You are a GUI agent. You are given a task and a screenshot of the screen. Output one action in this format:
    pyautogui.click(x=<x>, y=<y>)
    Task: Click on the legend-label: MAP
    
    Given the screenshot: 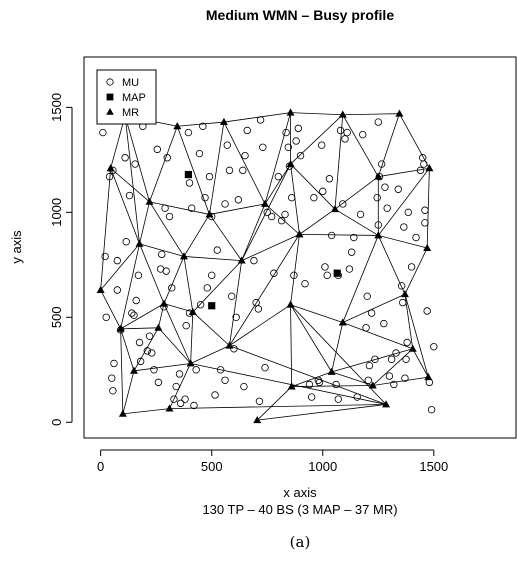 What is the action you would take?
    pyautogui.click(x=134, y=98)
    